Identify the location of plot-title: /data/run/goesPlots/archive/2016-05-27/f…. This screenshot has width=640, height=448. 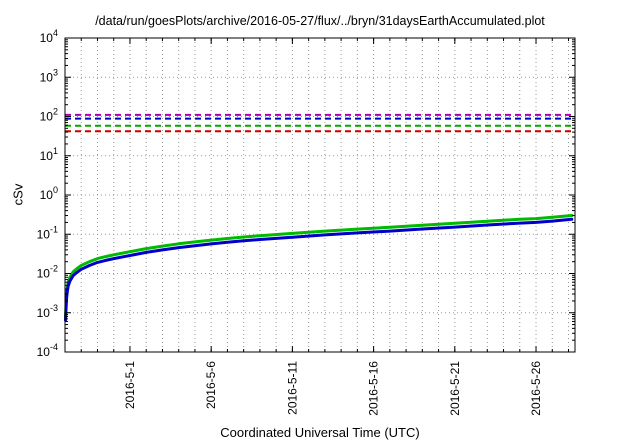
(320, 21).